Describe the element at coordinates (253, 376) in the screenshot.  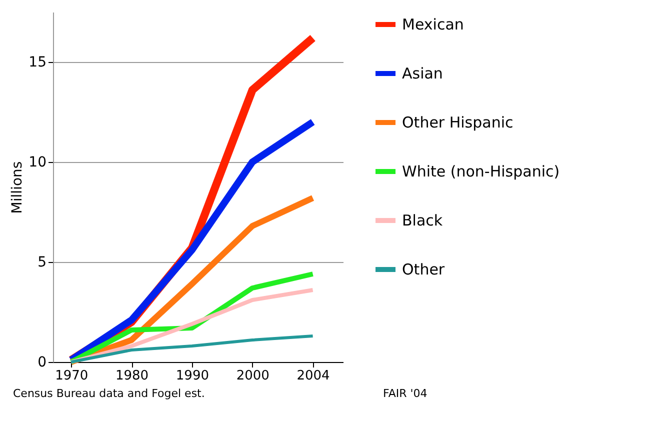
I see `x-tick-label: 2000` at that location.